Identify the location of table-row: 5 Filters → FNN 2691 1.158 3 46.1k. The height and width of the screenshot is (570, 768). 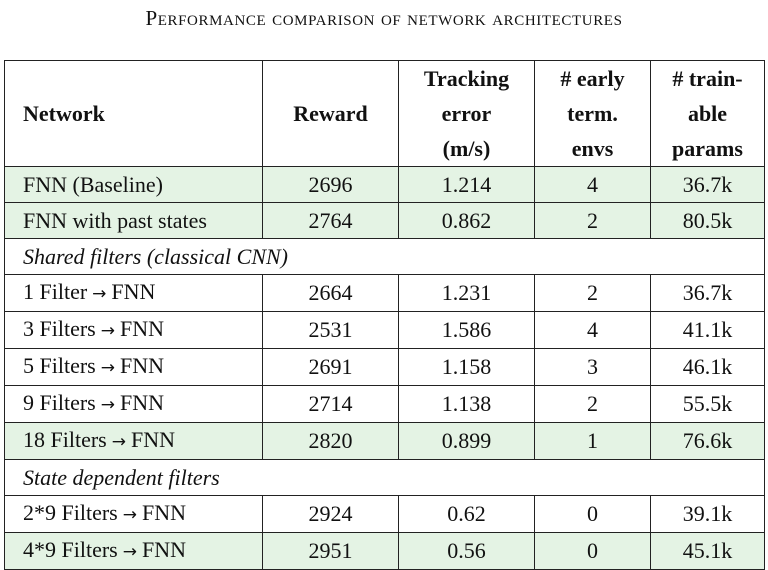
(384, 367).